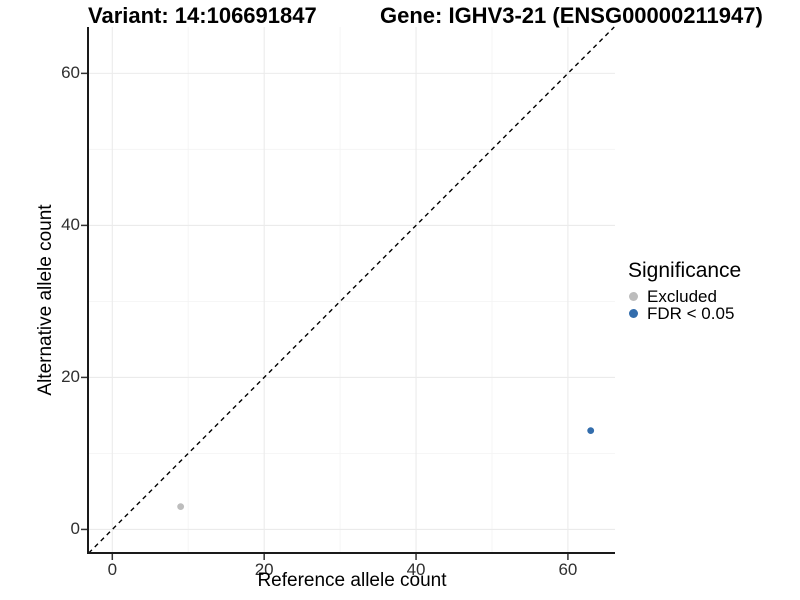  Describe the element at coordinates (685, 270) in the screenshot. I see `legend-title: Significance` at that location.